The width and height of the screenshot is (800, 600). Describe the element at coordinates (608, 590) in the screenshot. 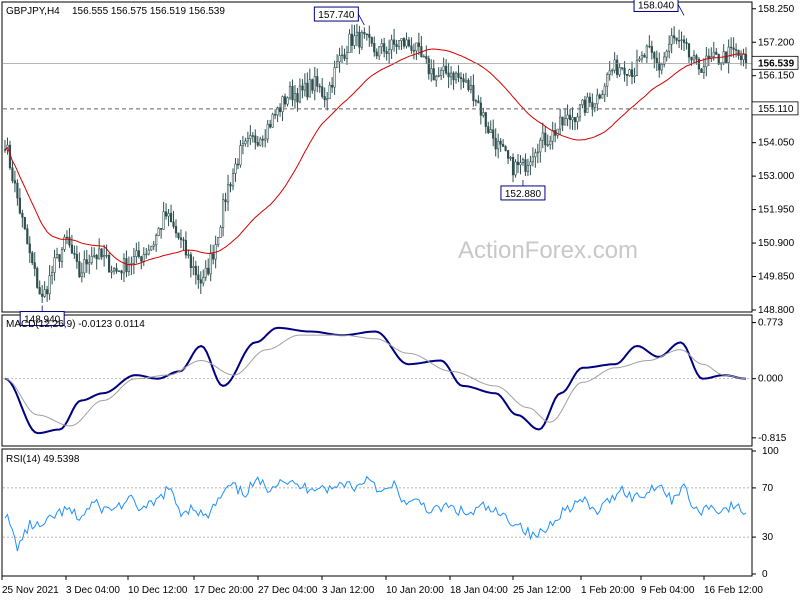

I see `time-tick-label: 1 Feb 20:00` at that location.